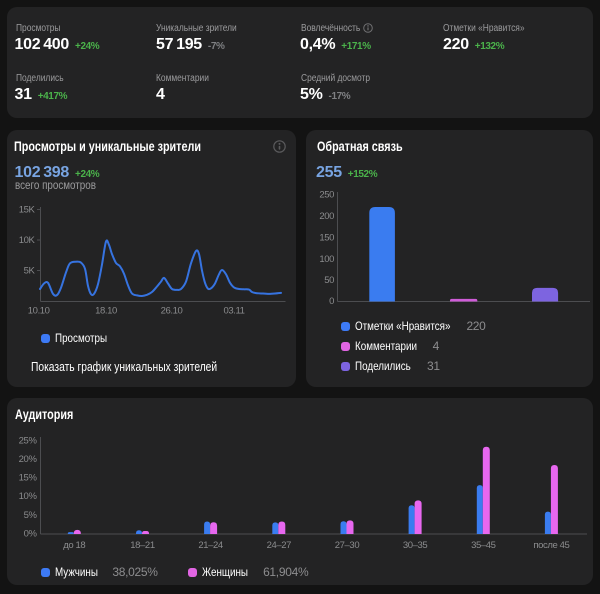 The image size is (600, 594). Describe the element at coordinates (28, 440) in the screenshot. I see `svg-text: 25%` at that location.